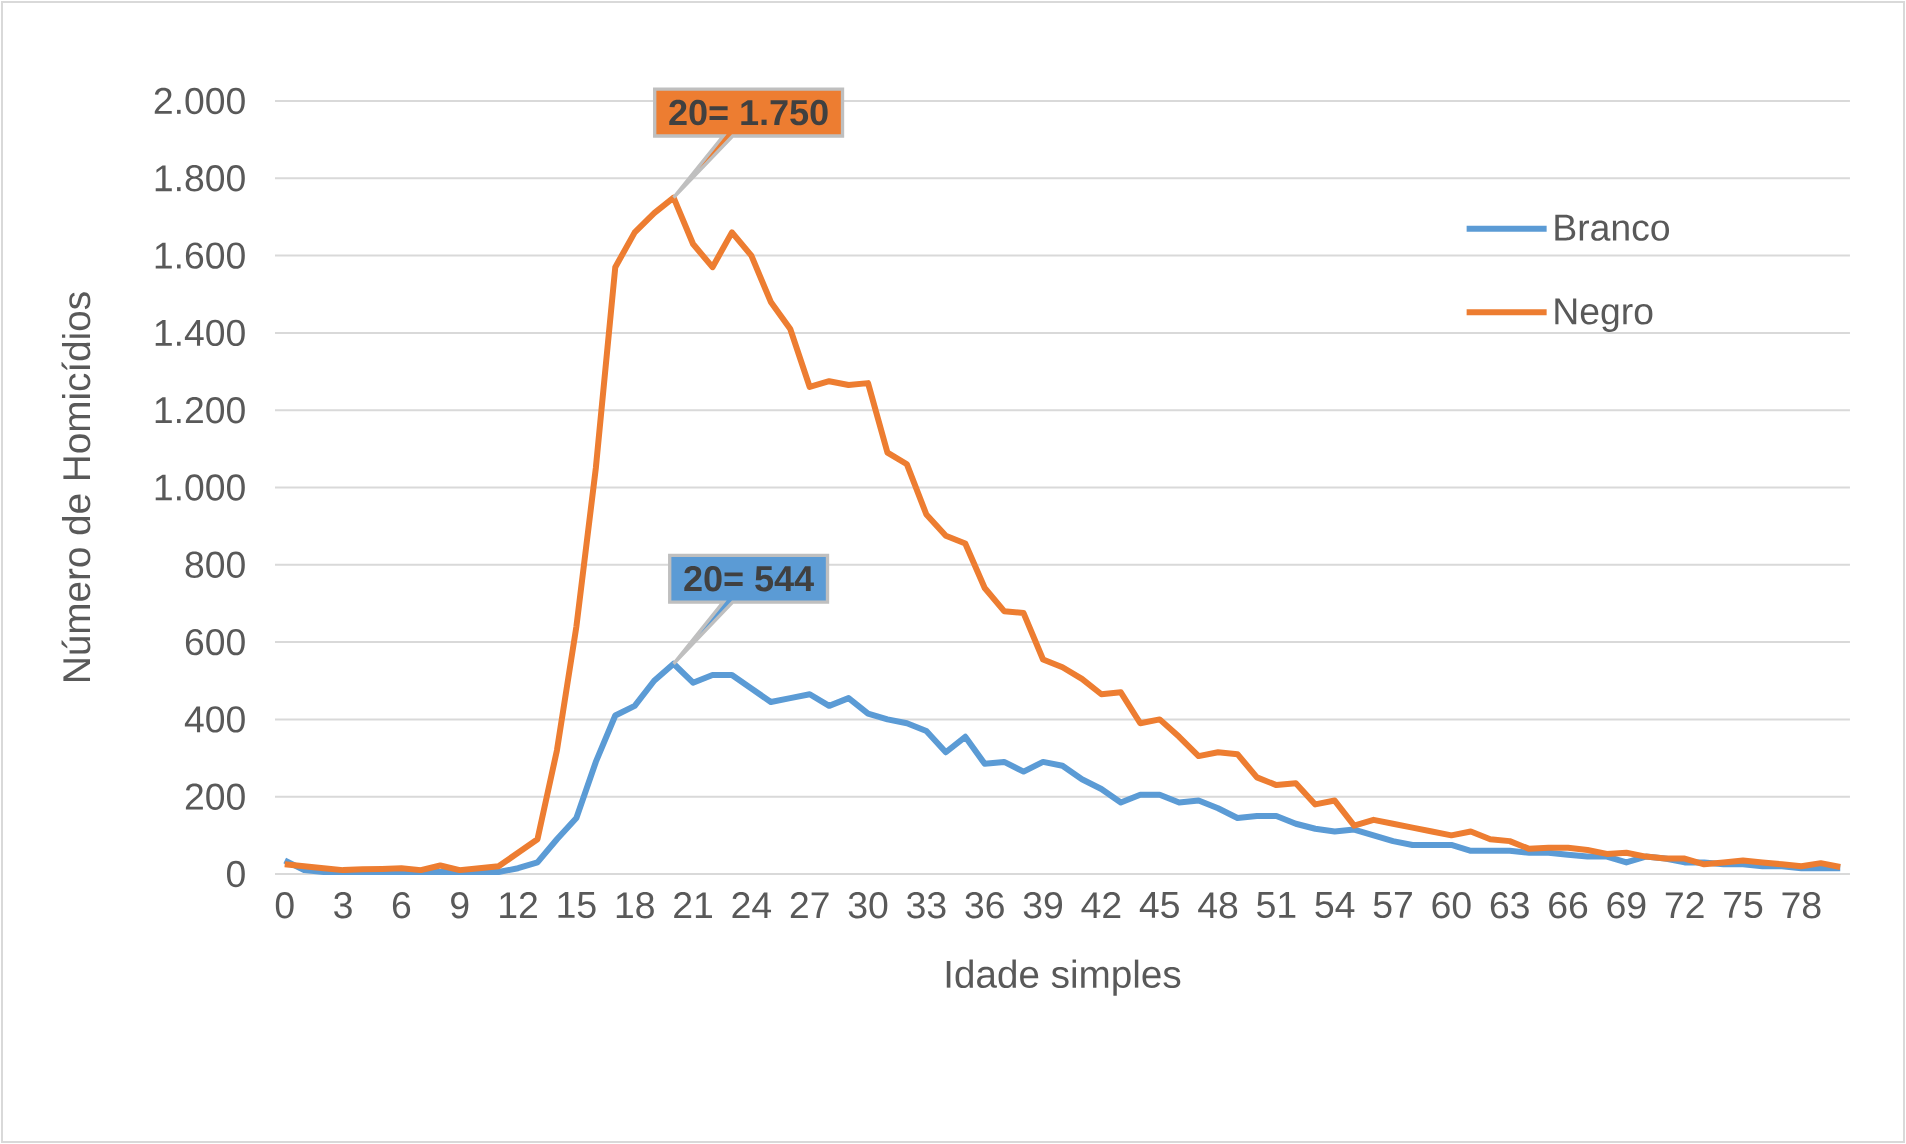 The image size is (1906, 1144). What do you see at coordinates (984, 905) in the screenshot?
I see `x-tick-label: 36` at bounding box center [984, 905].